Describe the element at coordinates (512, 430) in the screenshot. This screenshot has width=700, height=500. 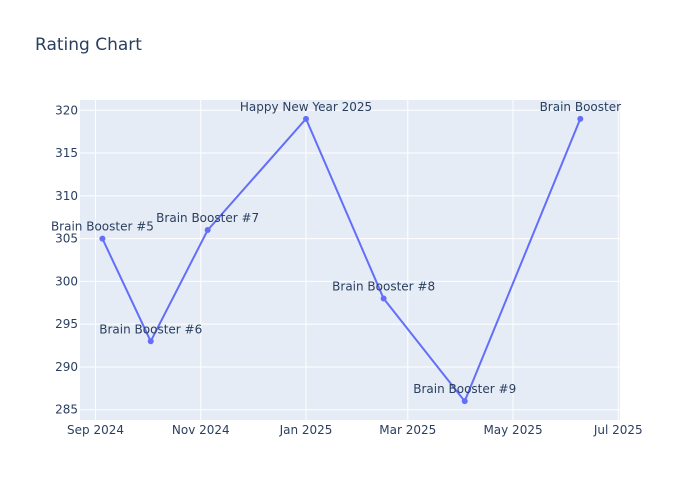
I see `x-tick-label: May 2025` at that location.